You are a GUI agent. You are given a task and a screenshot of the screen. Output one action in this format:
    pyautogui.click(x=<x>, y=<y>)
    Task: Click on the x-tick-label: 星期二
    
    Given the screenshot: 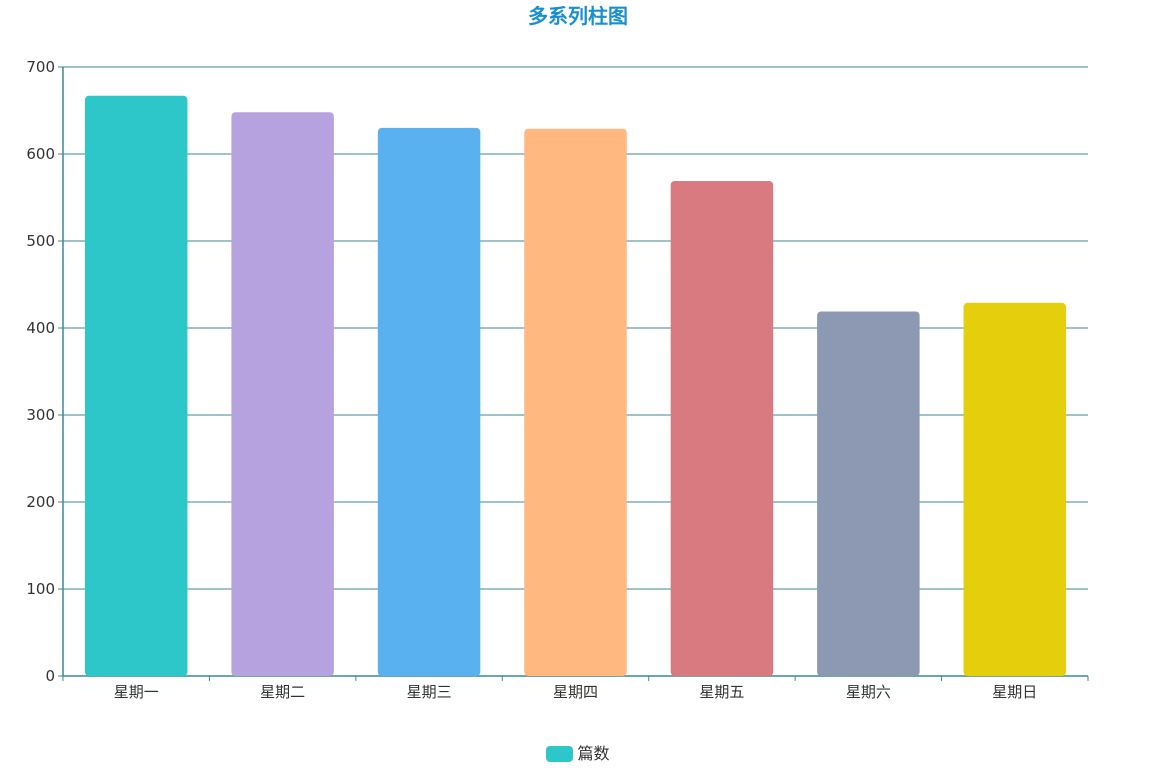 What is the action you would take?
    pyautogui.click(x=282, y=692)
    